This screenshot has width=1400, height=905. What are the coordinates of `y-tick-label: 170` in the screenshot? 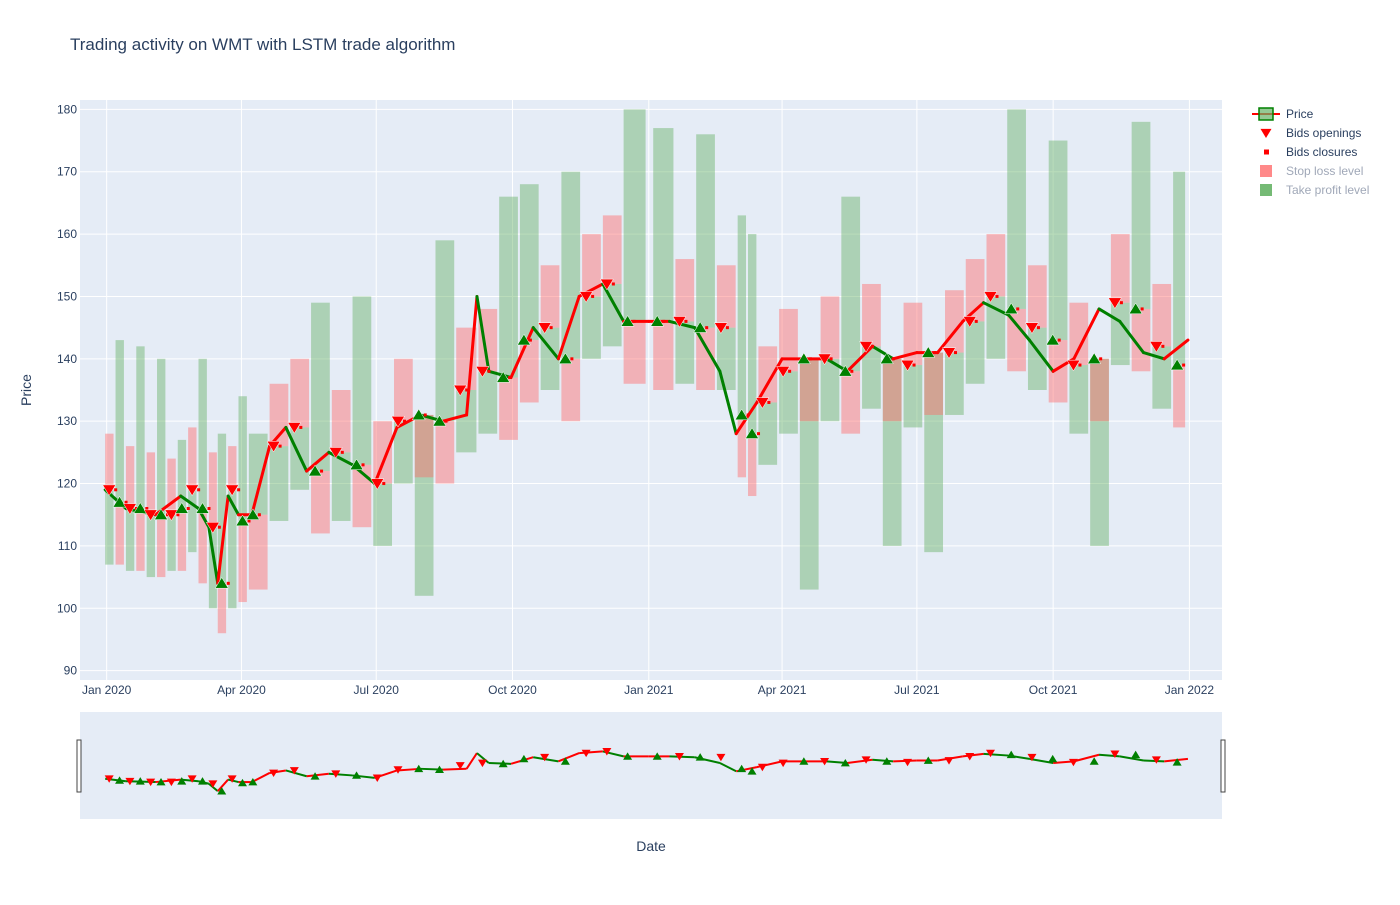 It's located at (67, 172).